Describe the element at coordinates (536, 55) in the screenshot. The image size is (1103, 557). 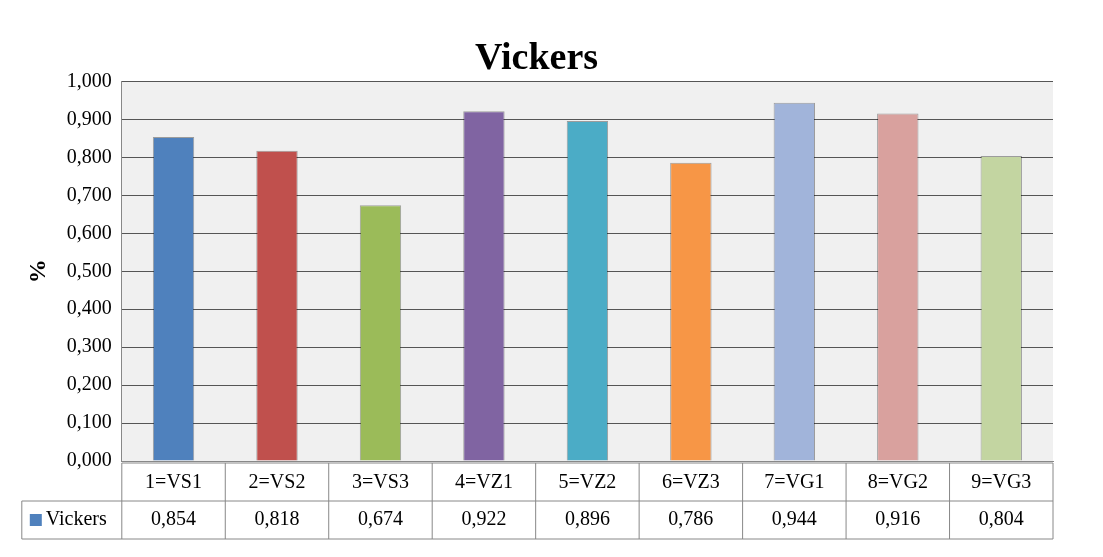
I see `chart-title: Vickers` at that location.